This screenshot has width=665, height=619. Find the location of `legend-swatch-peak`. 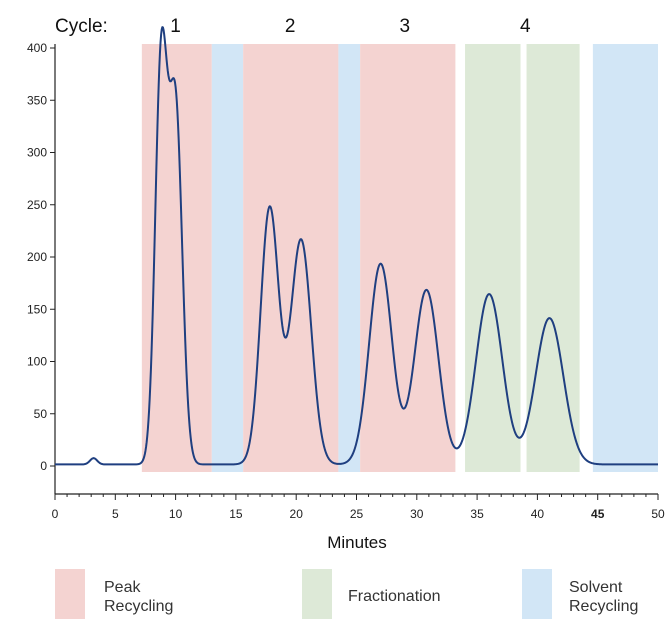

legend-swatch-peak is located at coordinates (70, 594).